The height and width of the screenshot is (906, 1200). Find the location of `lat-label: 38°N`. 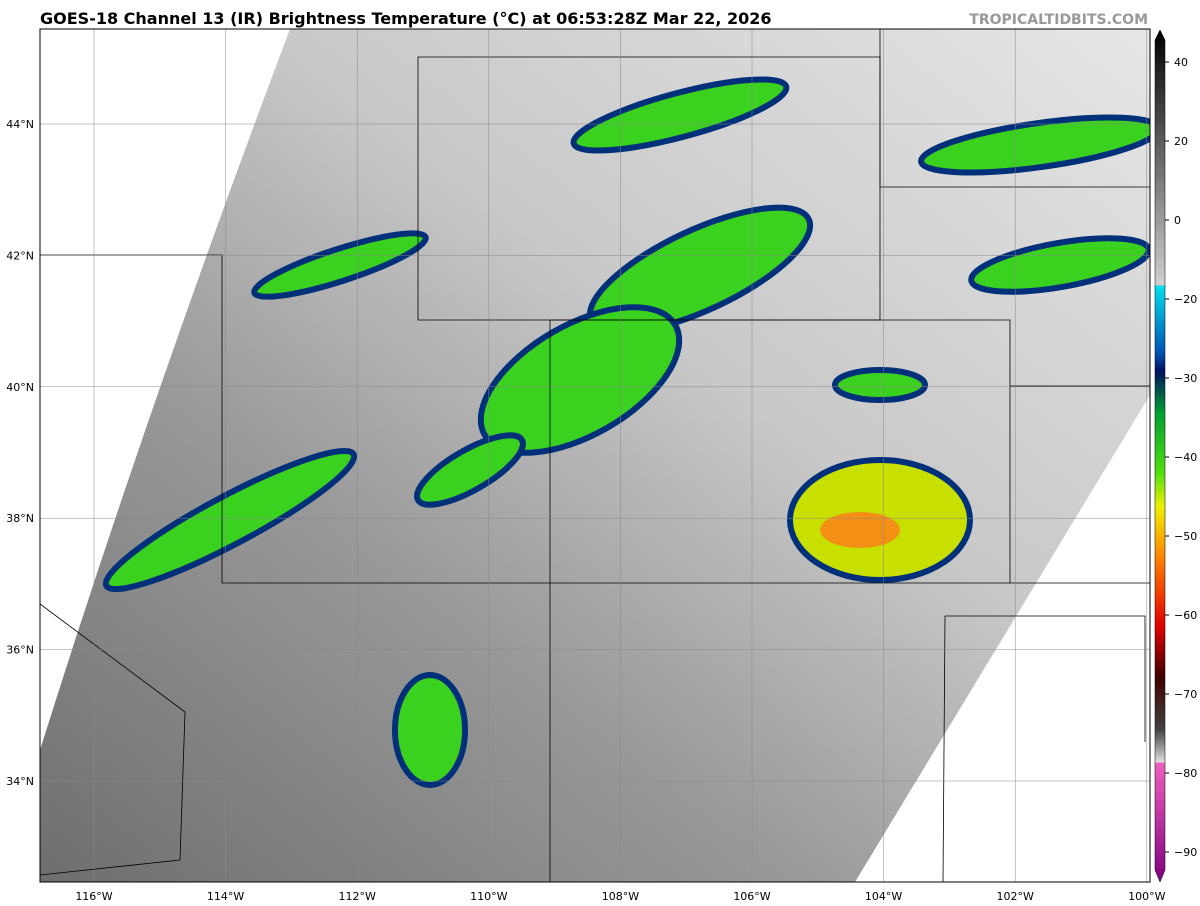

lat-label: 38°N is located at coordinates (20, 518).